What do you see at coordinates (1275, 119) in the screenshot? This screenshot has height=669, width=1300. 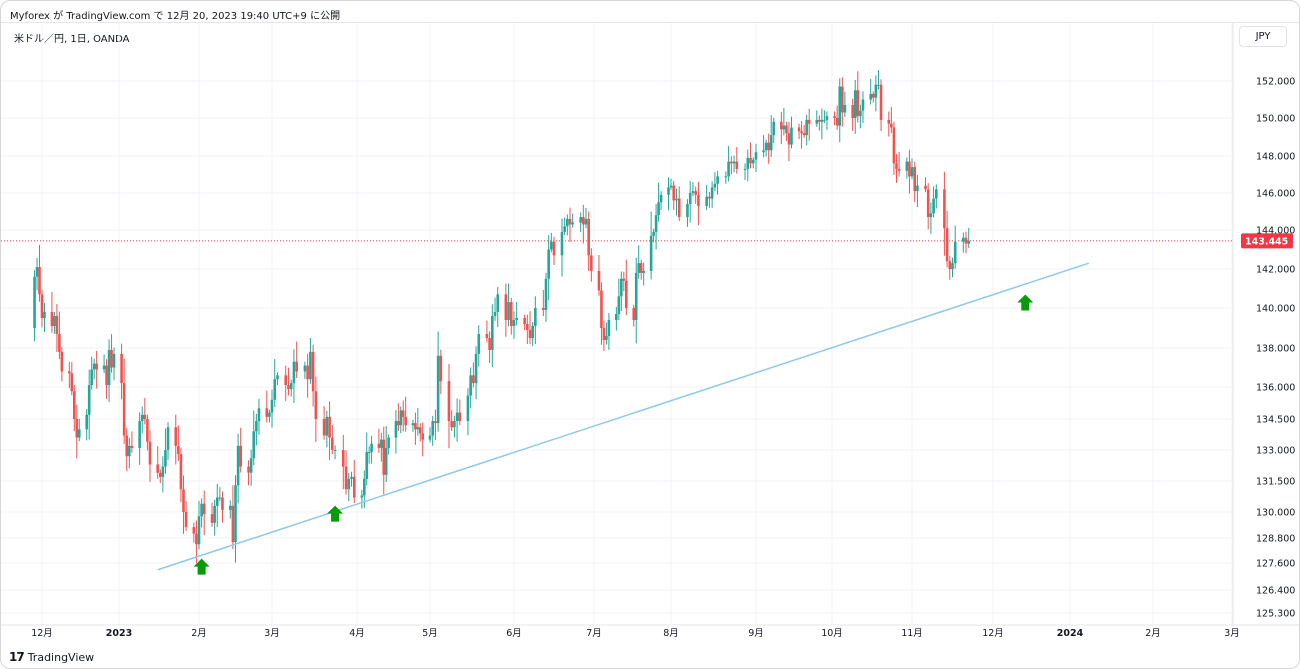 I see `price-tick: 150.000` at bounding box center [1275, 119].